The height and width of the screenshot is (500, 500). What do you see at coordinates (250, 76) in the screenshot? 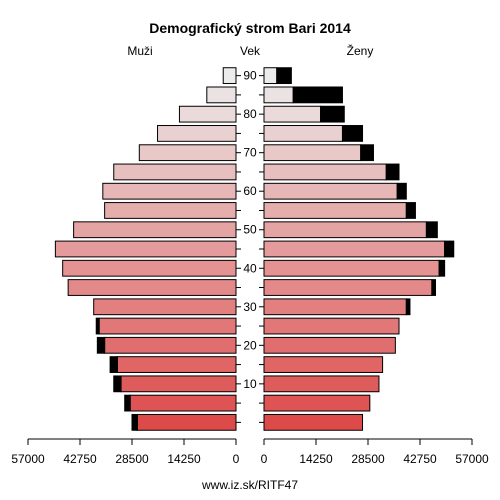
I see `age-tick-label-90: 90` at bounding box center [250, 76].